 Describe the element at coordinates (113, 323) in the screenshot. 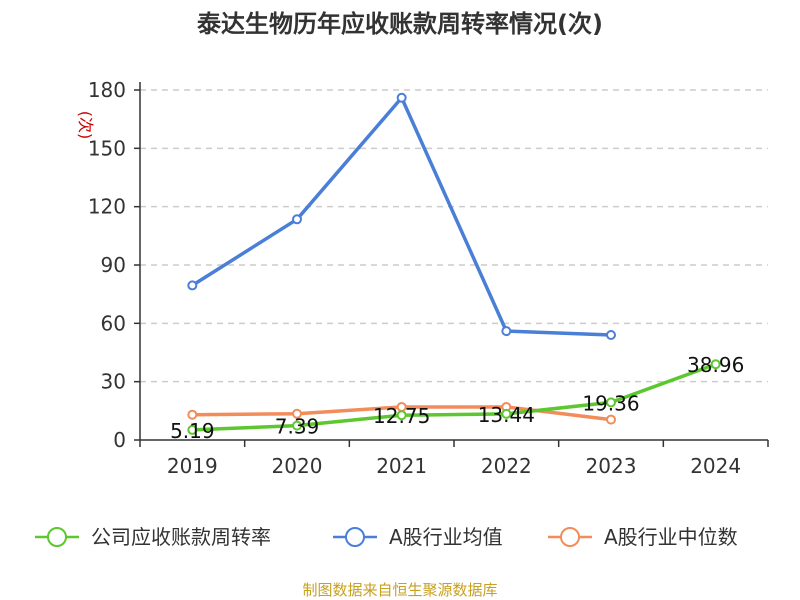

I see `y-tick-label-60: 60` at that location.